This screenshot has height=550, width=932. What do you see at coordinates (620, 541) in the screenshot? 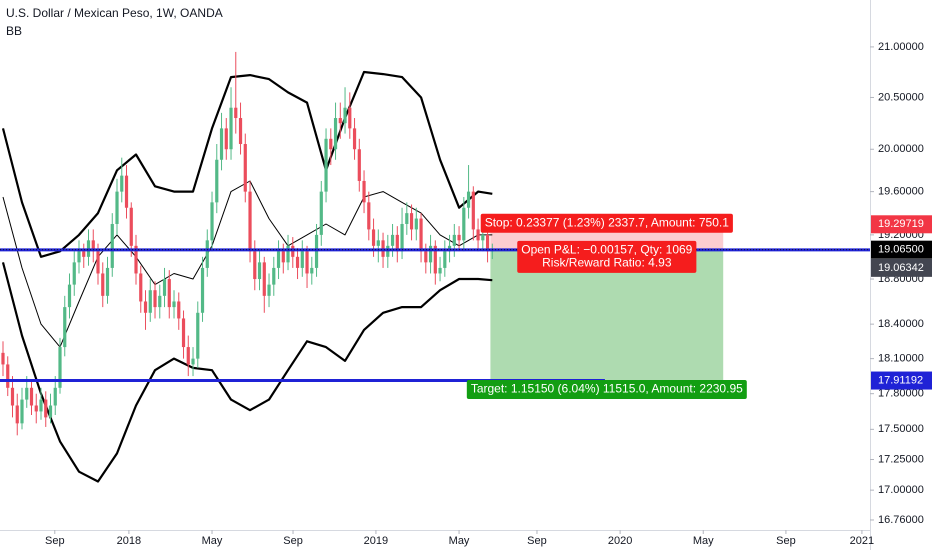
I see `x-tick-label: 2020` at bounding box center [620, 541].